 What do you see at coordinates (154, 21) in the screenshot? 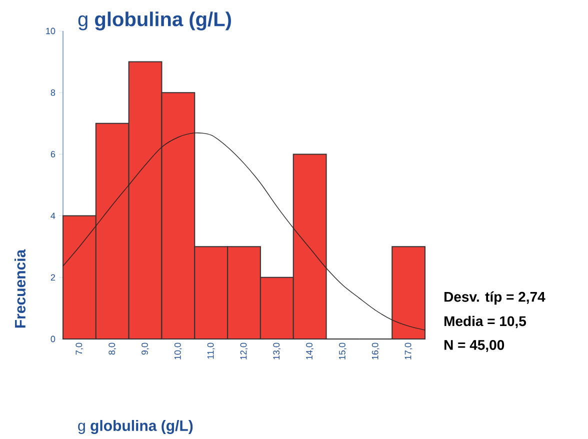
I see `chart-title: g globulina (g/L)` at bounding box center [154, 21].